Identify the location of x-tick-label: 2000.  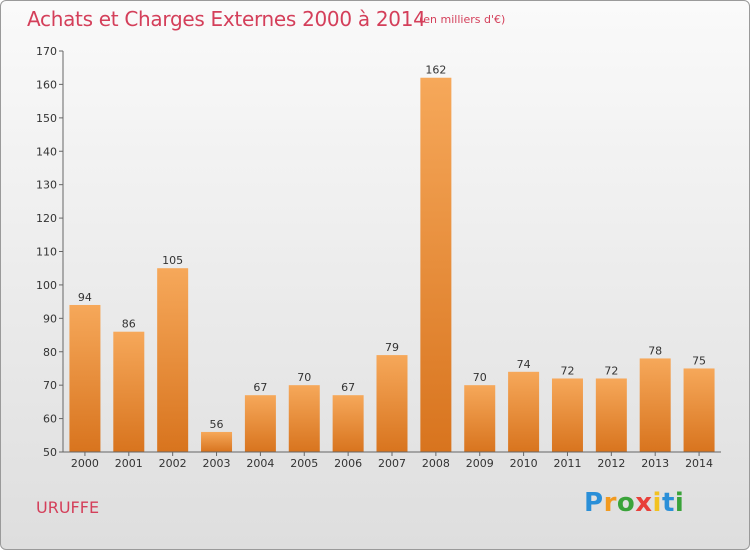
(85, 463).